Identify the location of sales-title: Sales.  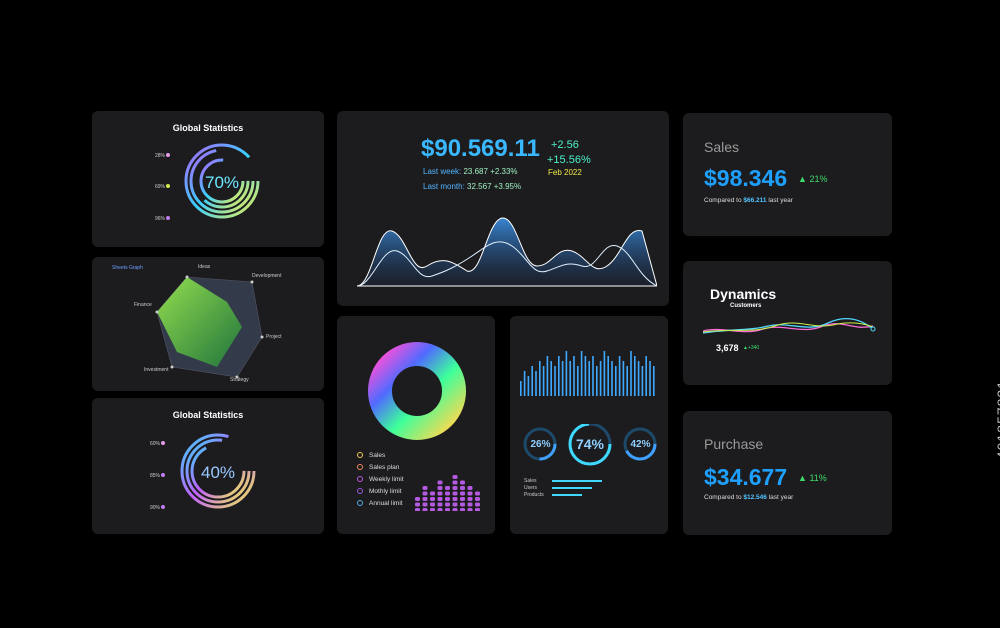
(722, 147).